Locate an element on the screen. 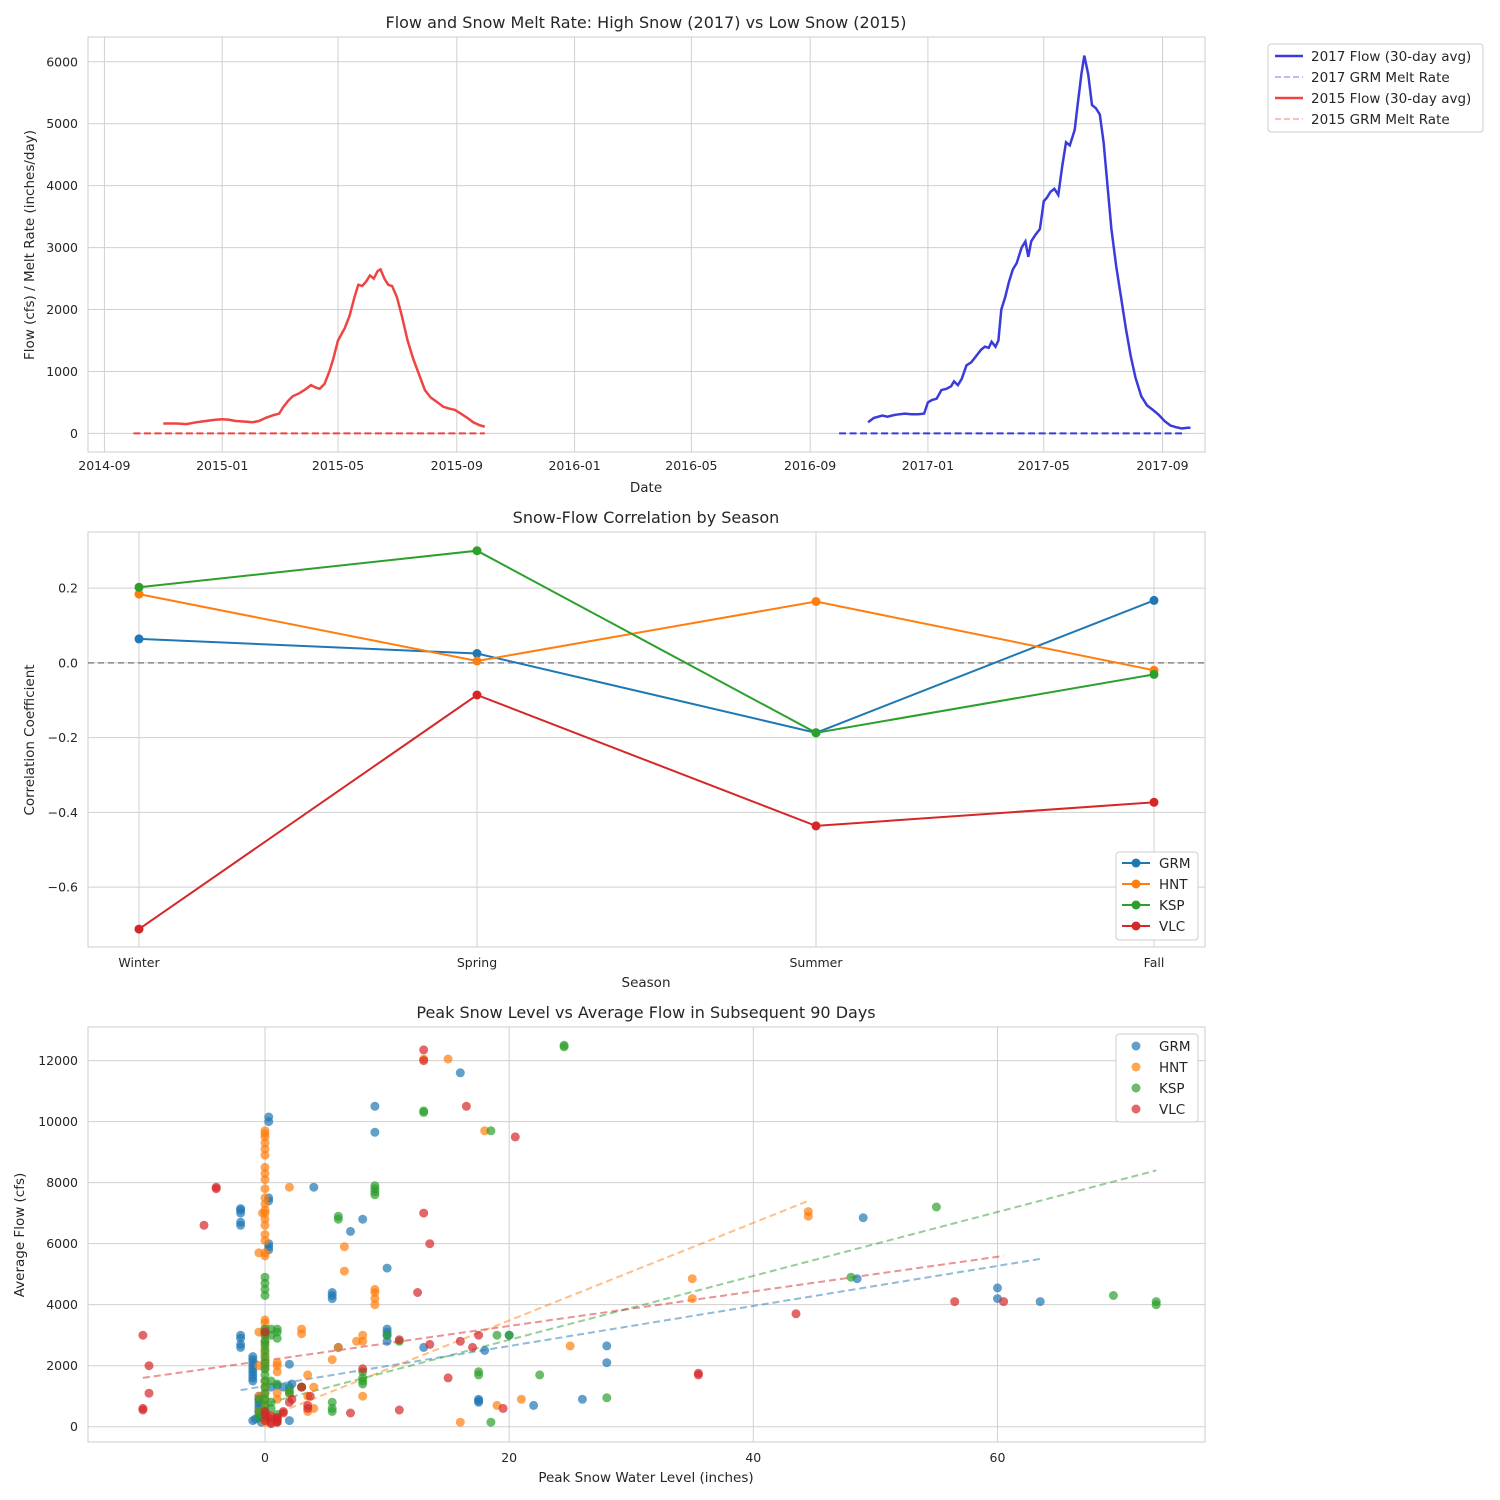 The height and width of the screenshot is (1500, 1500). flow-melt-xtick: 2015-05 is located at coordinates (338, 465).